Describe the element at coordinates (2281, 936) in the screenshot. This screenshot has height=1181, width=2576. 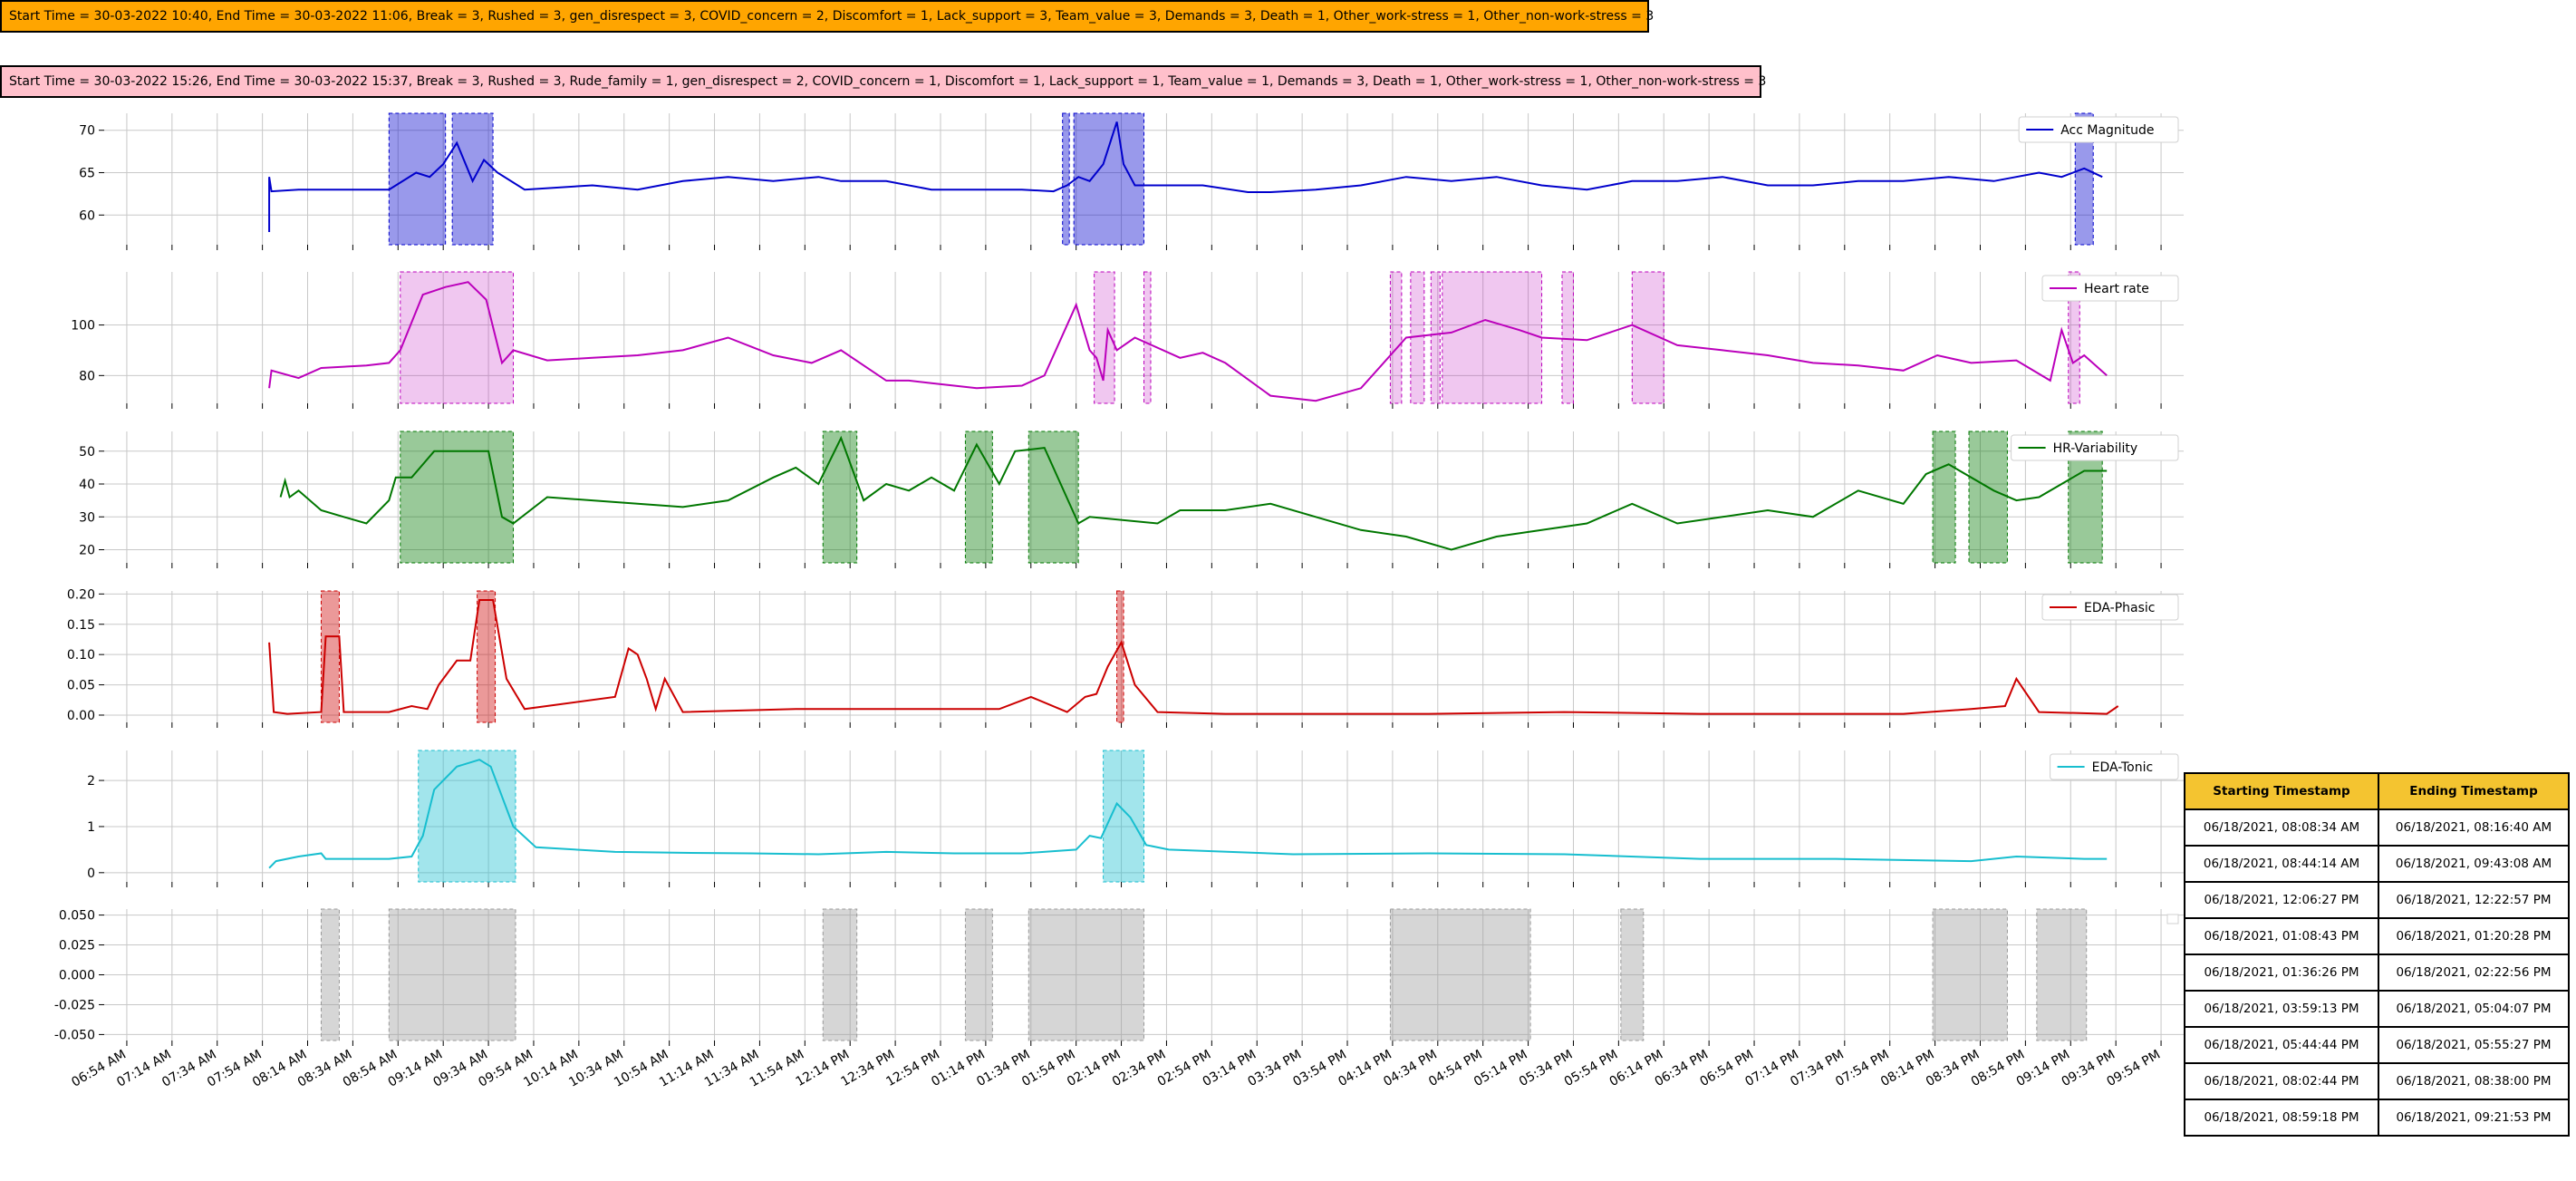
I see `start-timestamp-cell: 06/18/2021, 01:08:43 PM` at that location.